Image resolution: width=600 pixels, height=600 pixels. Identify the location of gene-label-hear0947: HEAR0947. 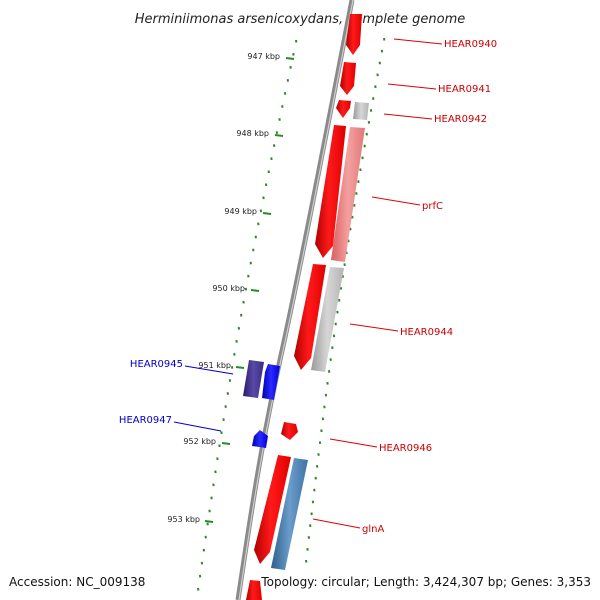
(145, 420).